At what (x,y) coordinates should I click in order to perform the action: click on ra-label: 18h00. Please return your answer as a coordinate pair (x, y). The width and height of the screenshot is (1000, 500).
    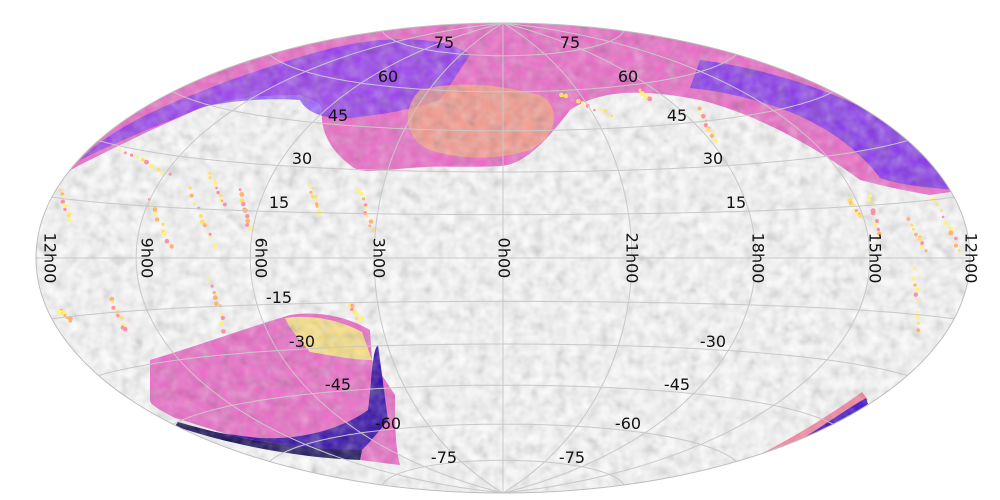
    Looking at the image, I should click on (758, 258).